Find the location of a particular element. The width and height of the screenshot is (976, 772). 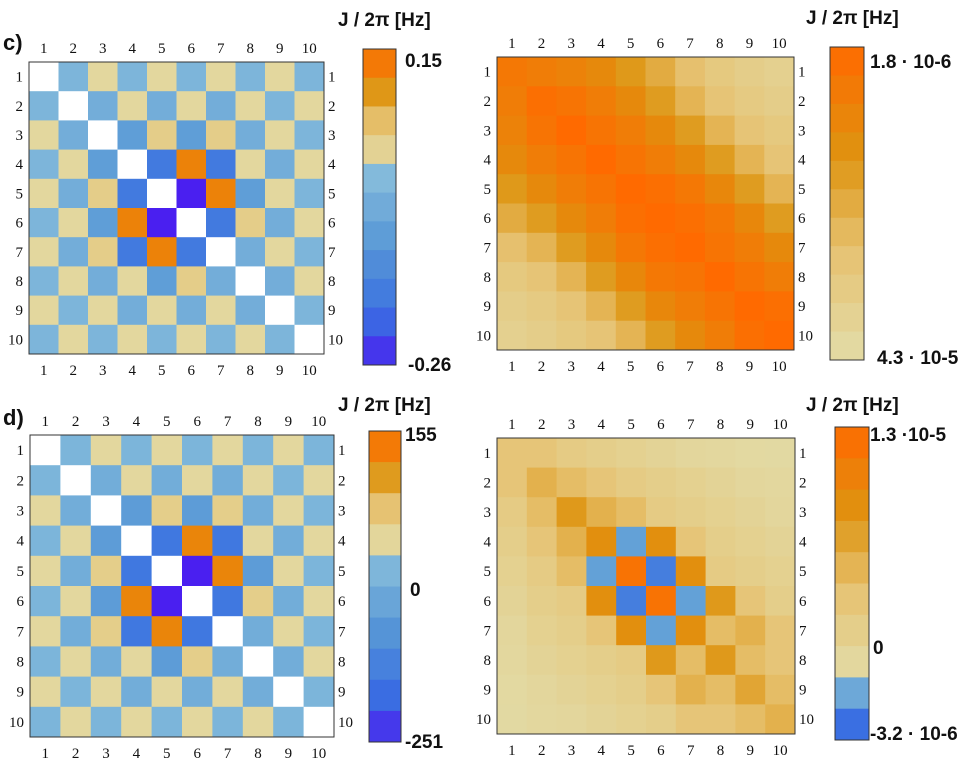

y-tick-label-left: 10 is located at coordinates (16, 723).